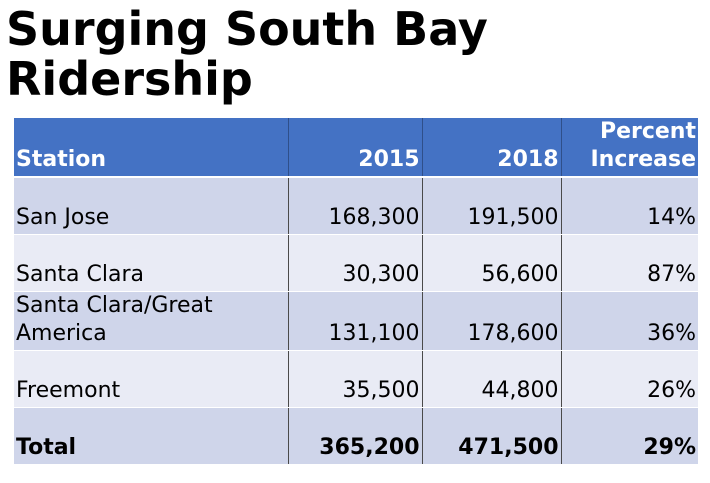 The width and height of the screenshot is (710, 483). I want to click on header-2015: 2015, so click(355, 148).